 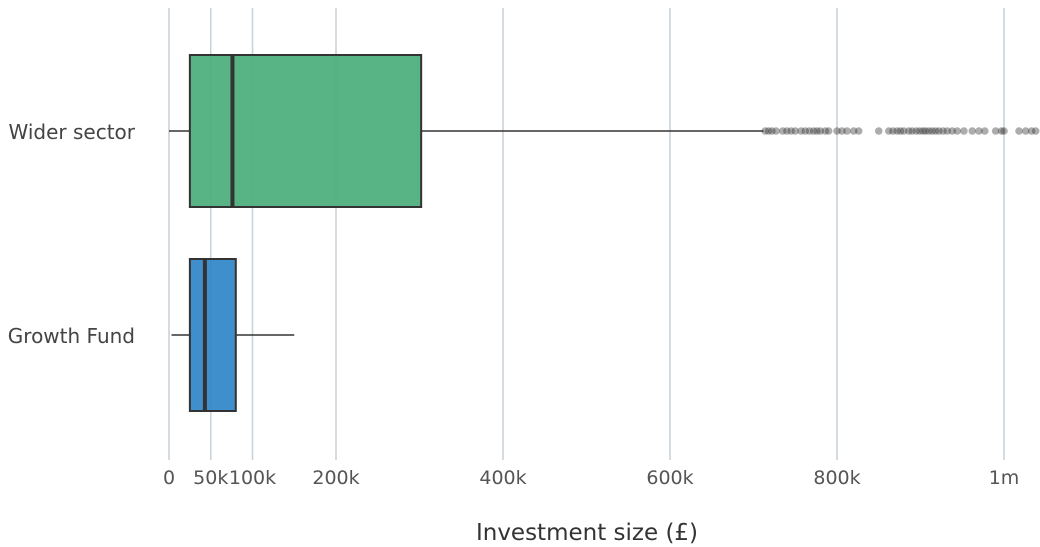 What do you see at coordinates (1004, 478) in the screenshot?
I see `x-tick-label: 1m` at bounding box center [1004, 478].